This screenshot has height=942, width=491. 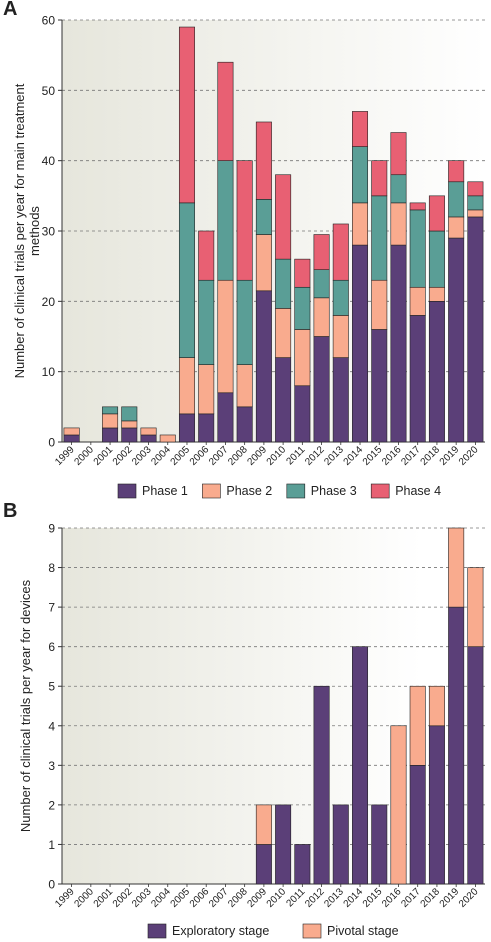 I want to click on x-tick-label: 2018, so click(x=431, y=898).